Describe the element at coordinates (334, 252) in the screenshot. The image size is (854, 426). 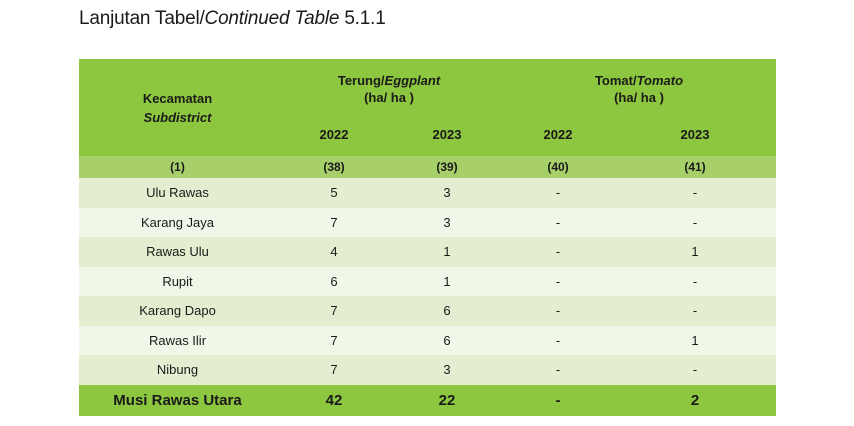
I see `table-cell: 4` at that location.